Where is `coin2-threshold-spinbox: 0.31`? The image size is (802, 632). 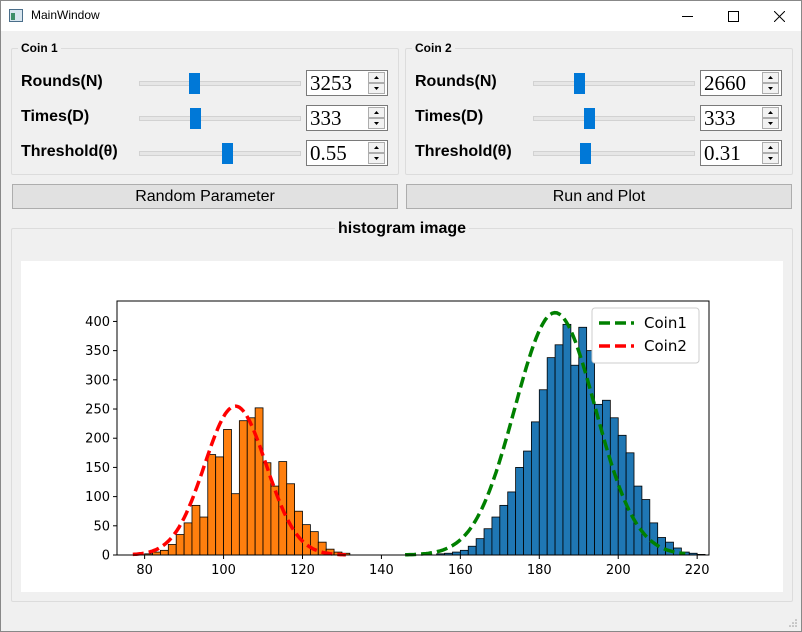 coin2-threshold-spinbox: 0.31 is located at coordinates (741, 153).